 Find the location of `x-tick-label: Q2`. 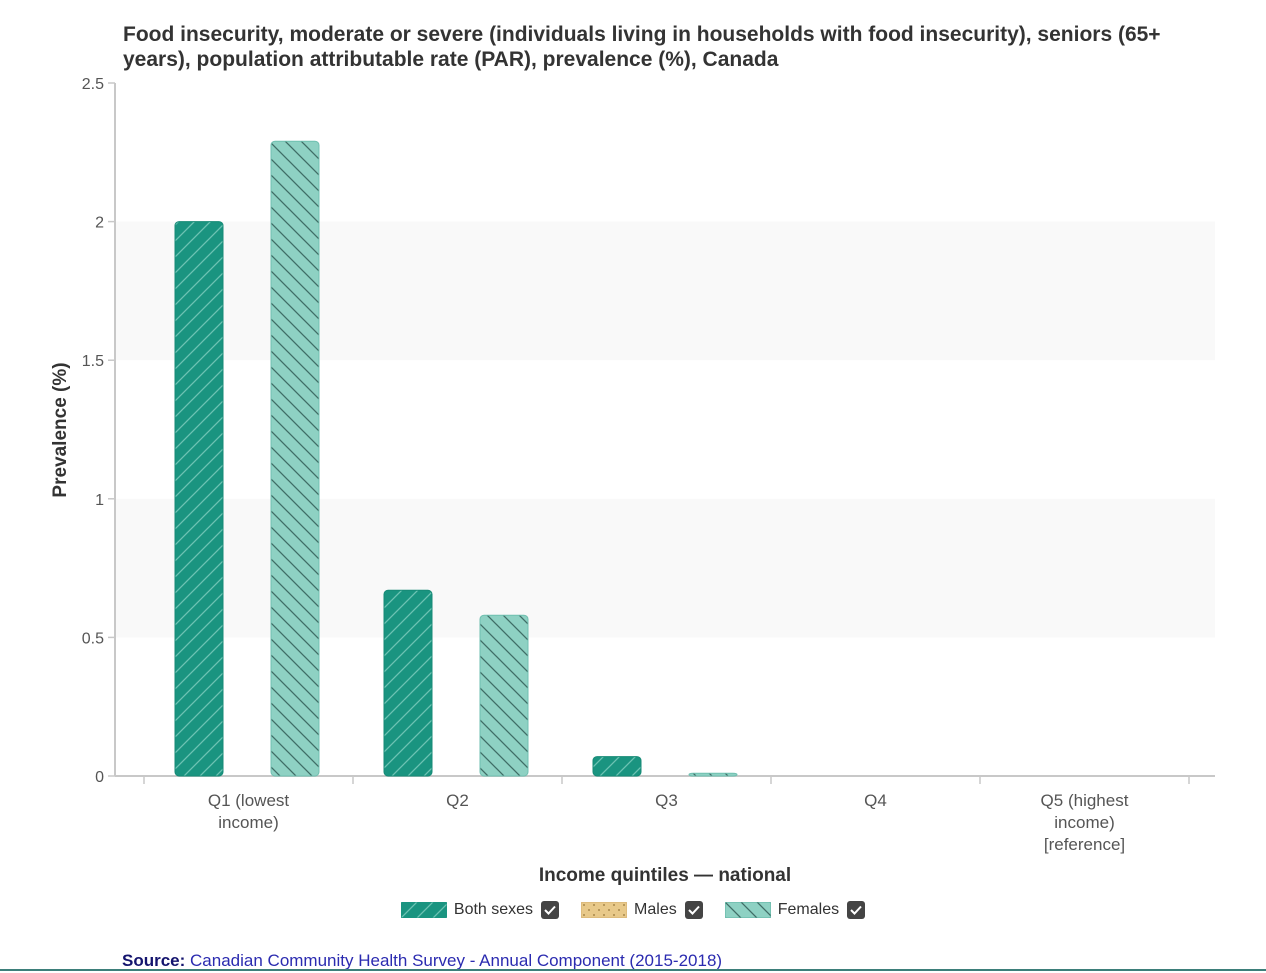

x-tick-label: Q2 is located at coordinates (457, 800).